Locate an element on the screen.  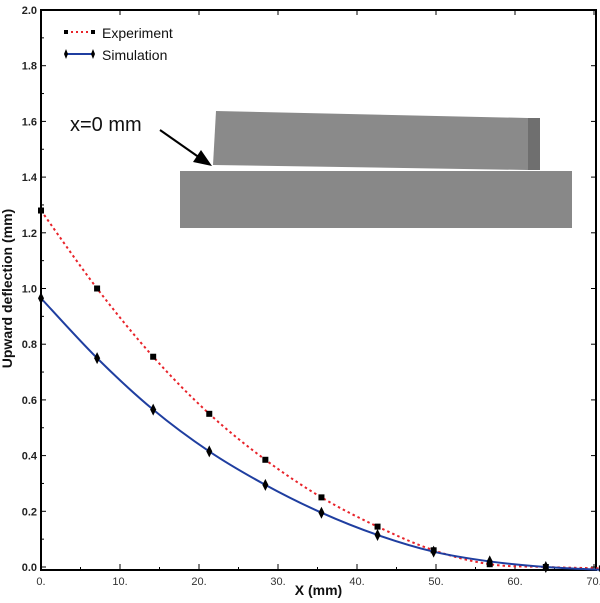
x-tick-label: 60. is located at coordinates (514, 582).